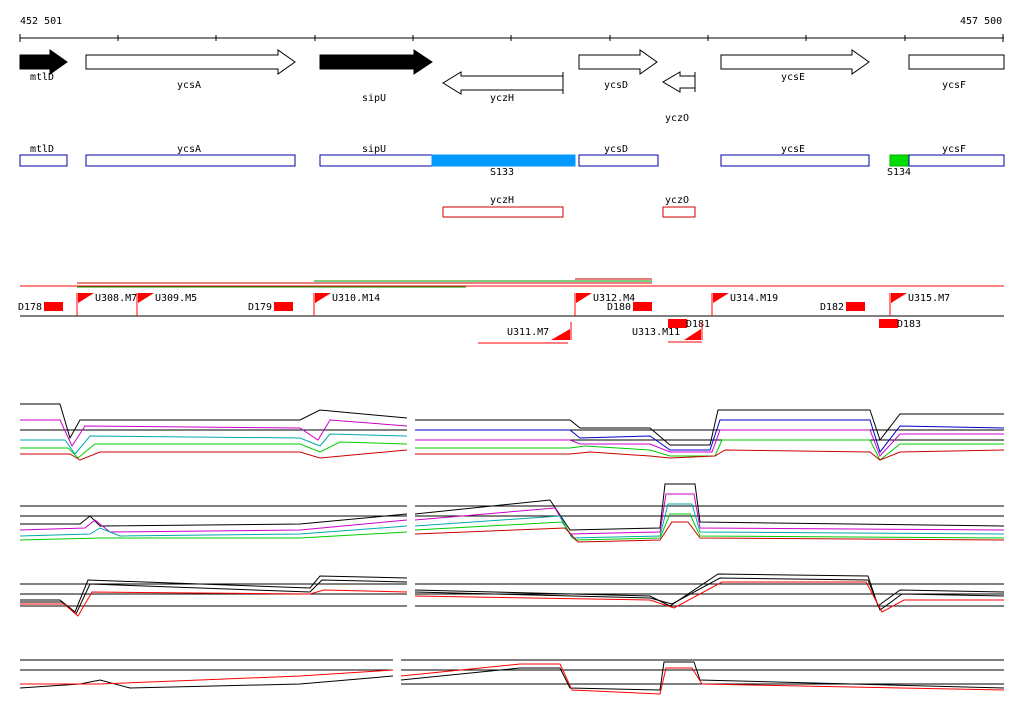 The height and width of the screenshot is (714, 1024). Describe the element at coordinates (190, 70) in the screenshot. I see `gene-ycsA: ycsA` at that location.